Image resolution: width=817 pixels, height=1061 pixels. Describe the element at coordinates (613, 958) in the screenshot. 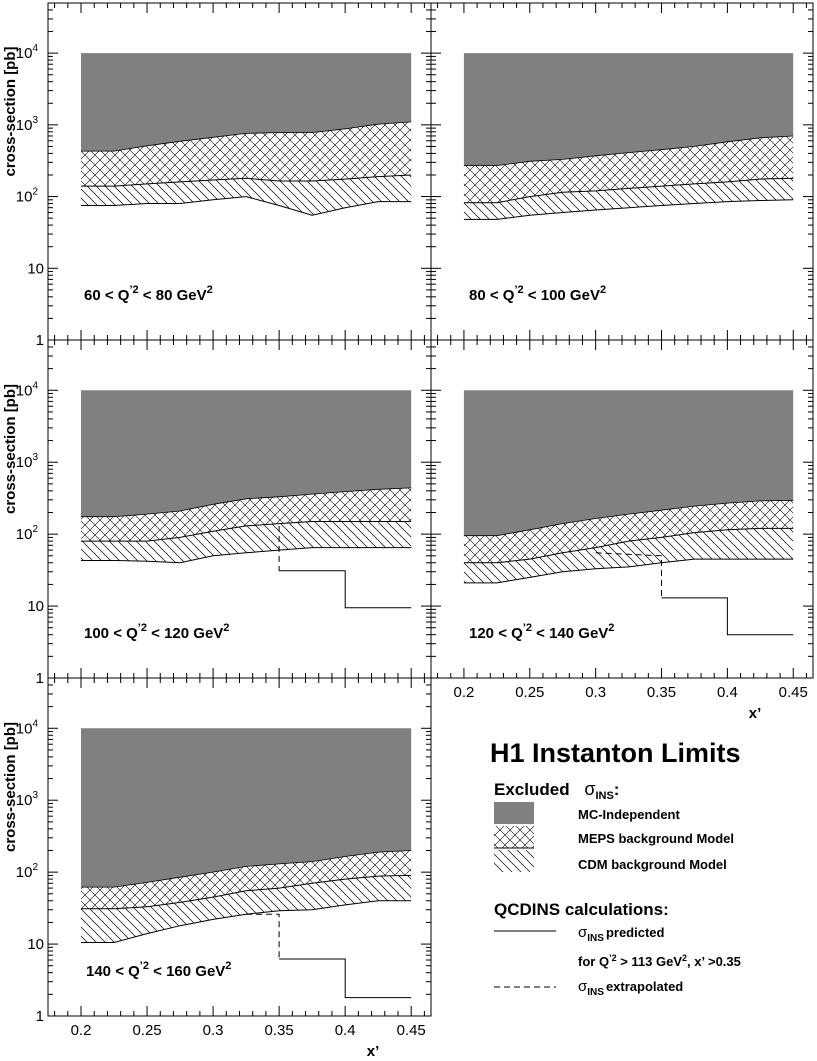

I see `legend-cut-sup1: ’2` at that location.